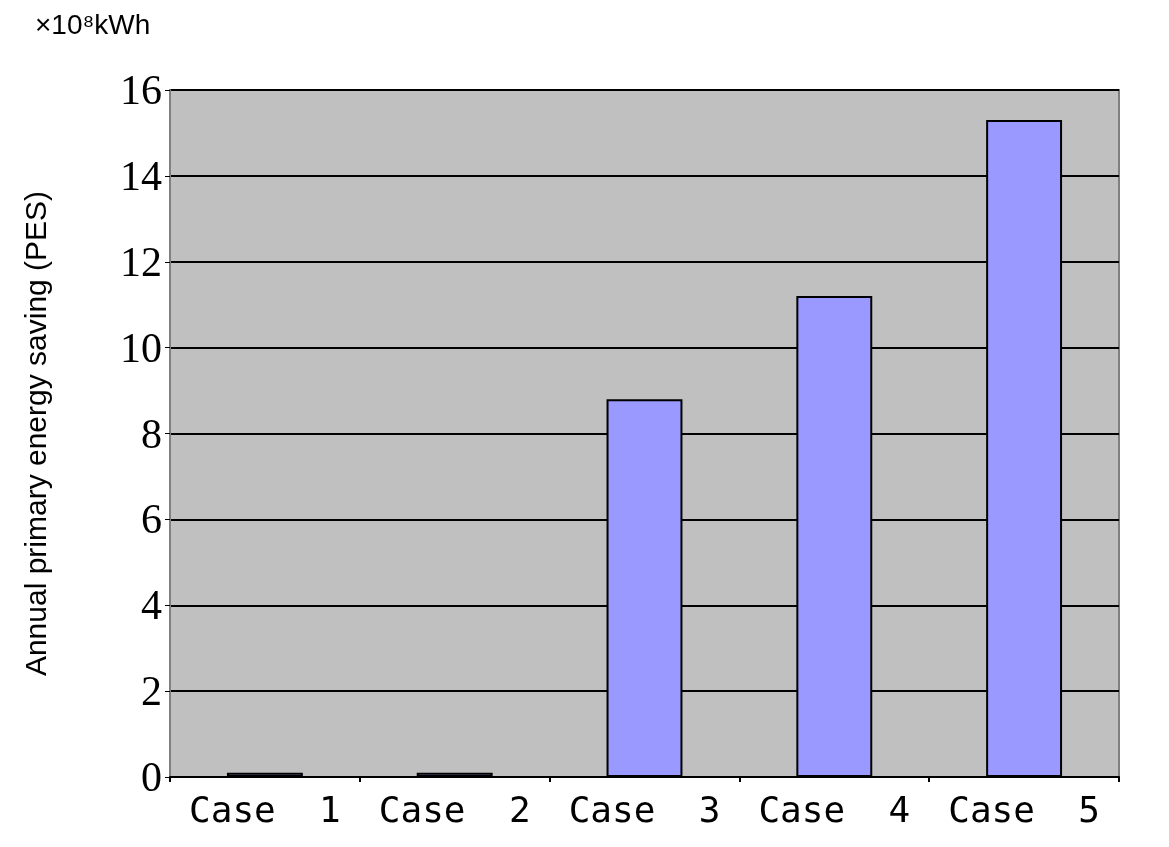 The image size is (1169, 847). I want to click on y-tick-label: 0, so click(151, 777).